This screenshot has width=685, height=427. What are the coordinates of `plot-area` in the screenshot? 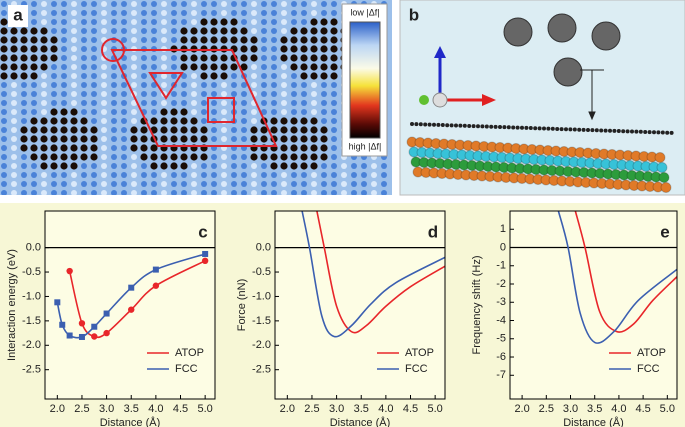 It's located at (360, 305).